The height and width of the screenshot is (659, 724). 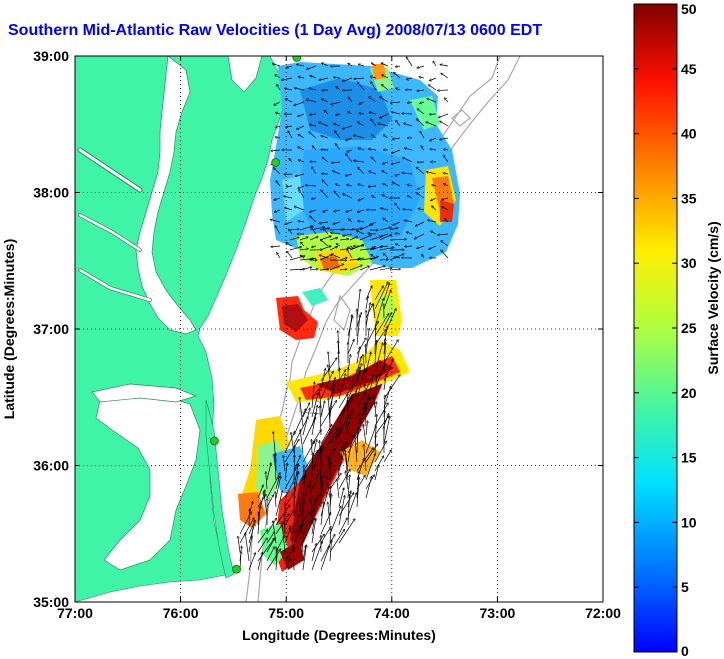 I want to click on river-potomac-water, so click(x=110, y=170).